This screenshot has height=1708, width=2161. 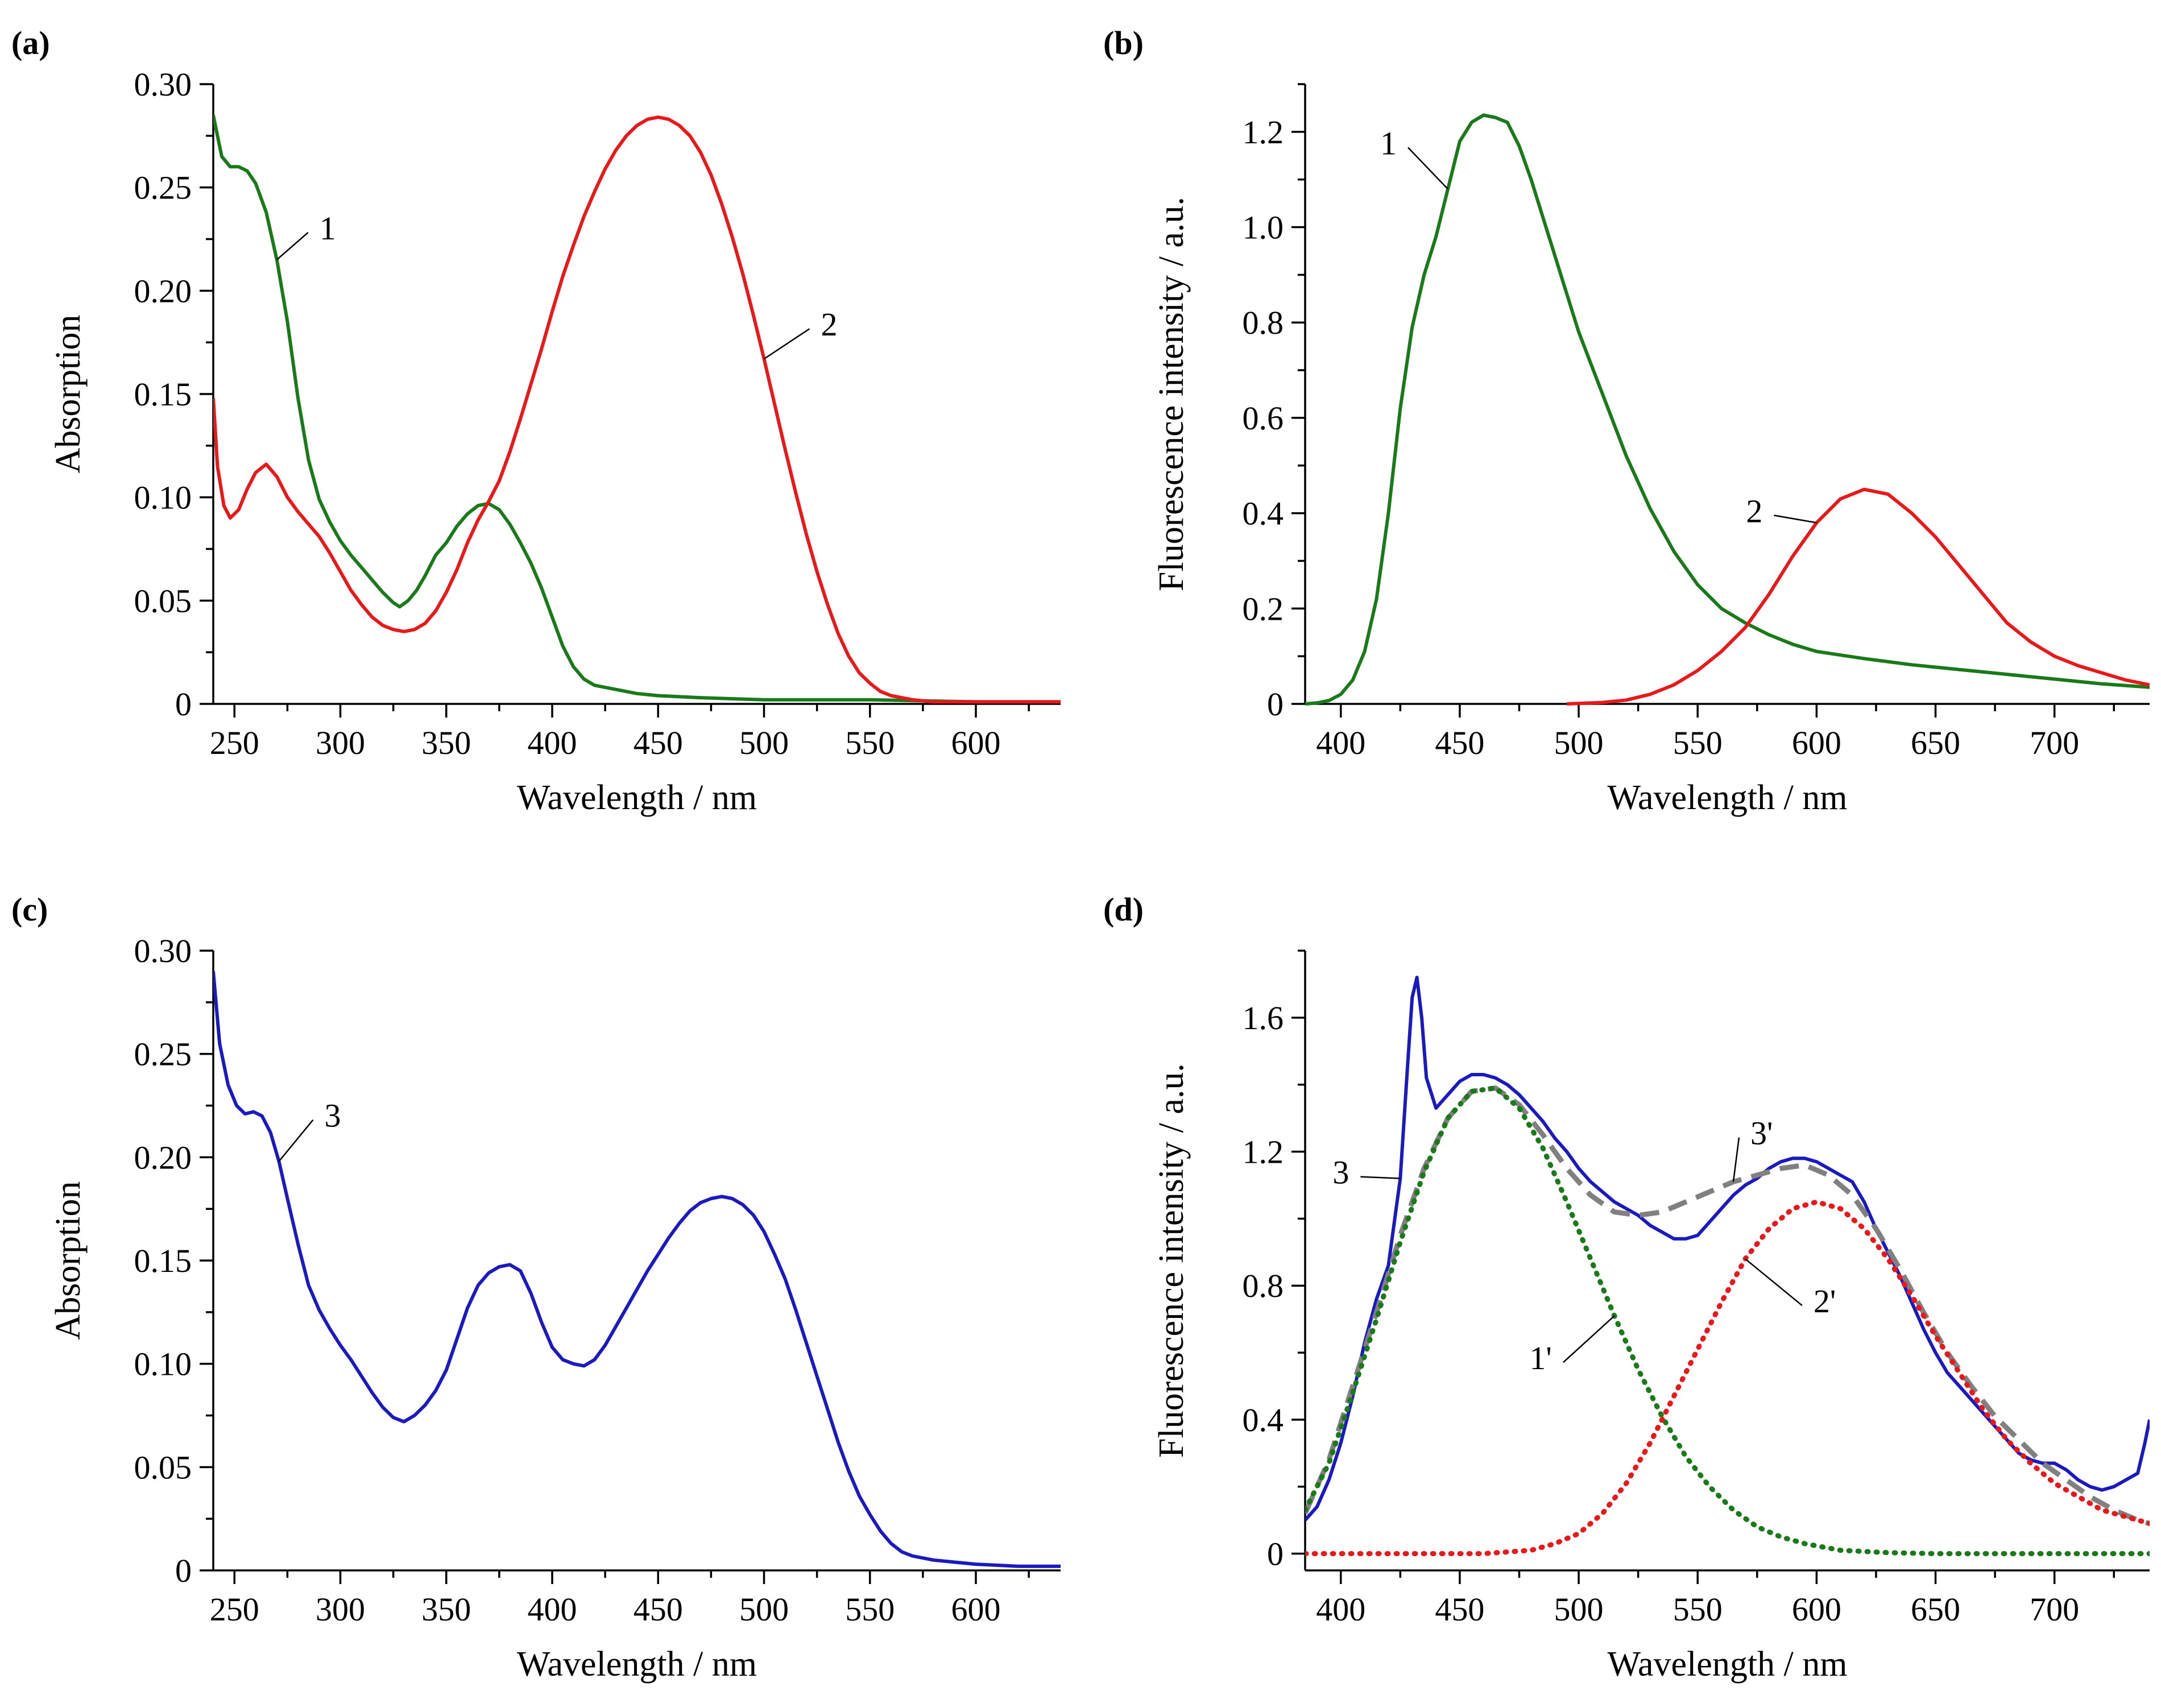 I want to click on panel-label: (b), so click(x=1123, y=42).